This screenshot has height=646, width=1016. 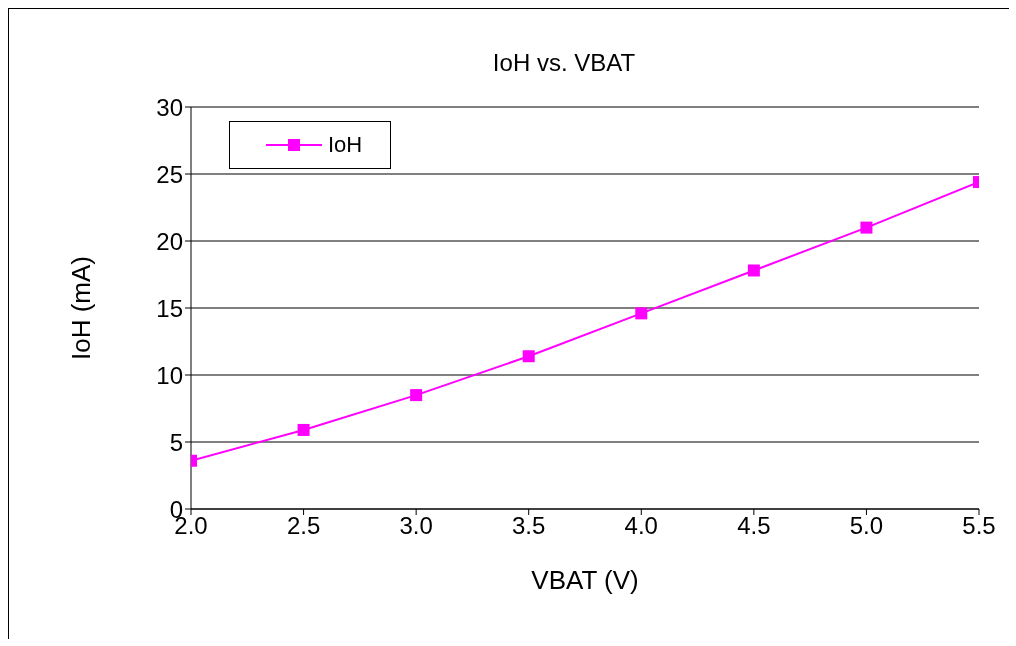 I want to click on x-tick-label: 3.5, so click(x=529, y=526).